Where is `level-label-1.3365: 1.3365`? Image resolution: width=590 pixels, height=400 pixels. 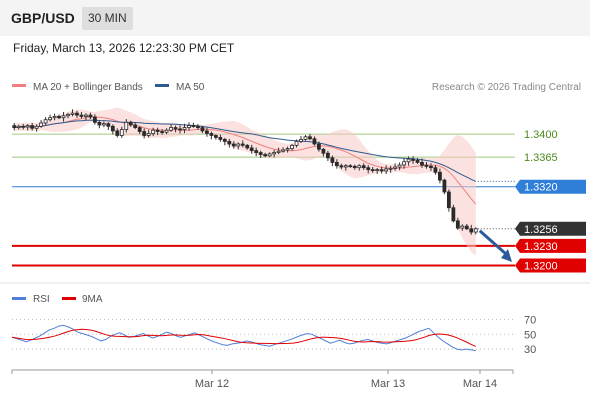 level-label-1.3365: 1.3365 is located at coordinates (541, 158).